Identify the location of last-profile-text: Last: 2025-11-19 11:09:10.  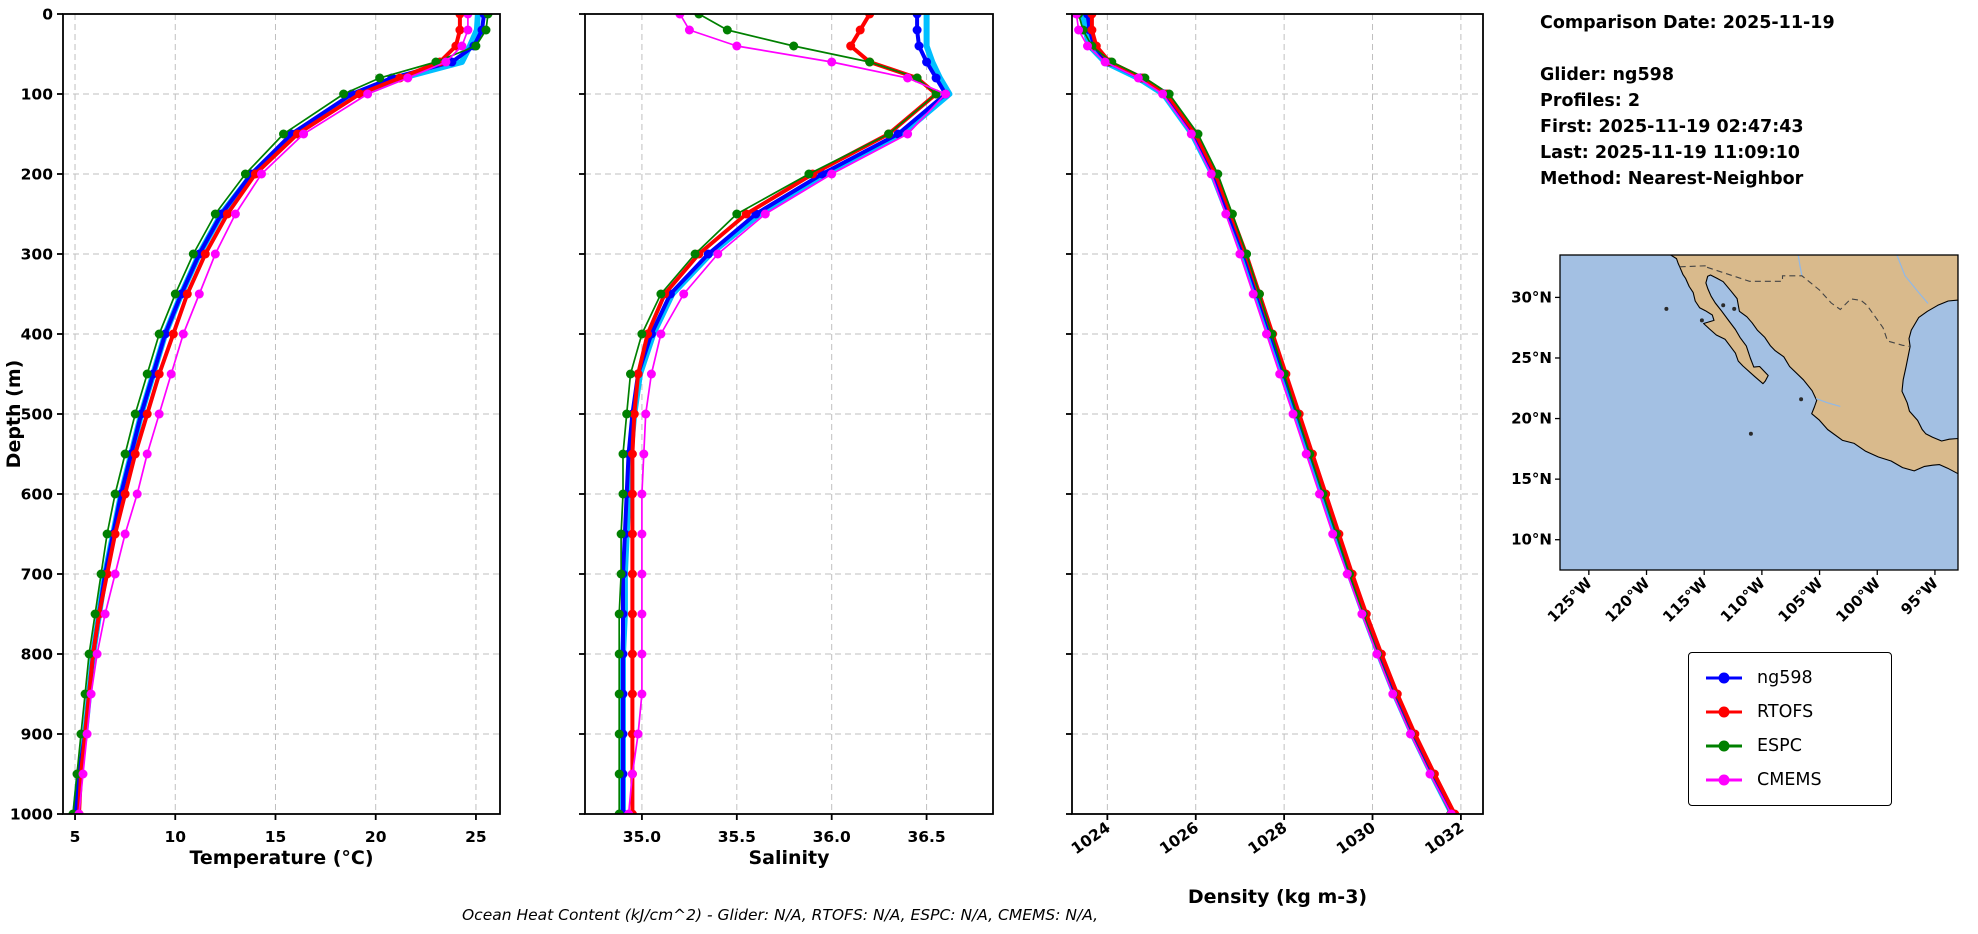
(1670, 153).